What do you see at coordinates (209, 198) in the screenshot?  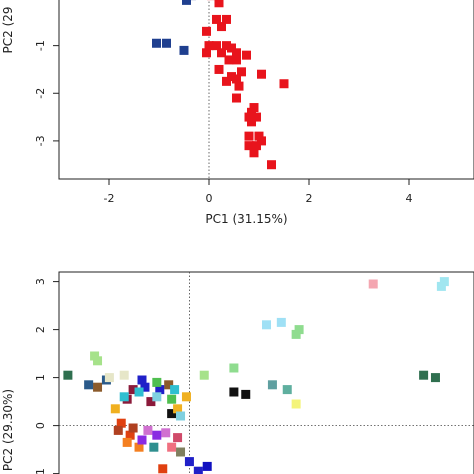 I see `x-tick-label: 0` at bounding box center [209, 198].